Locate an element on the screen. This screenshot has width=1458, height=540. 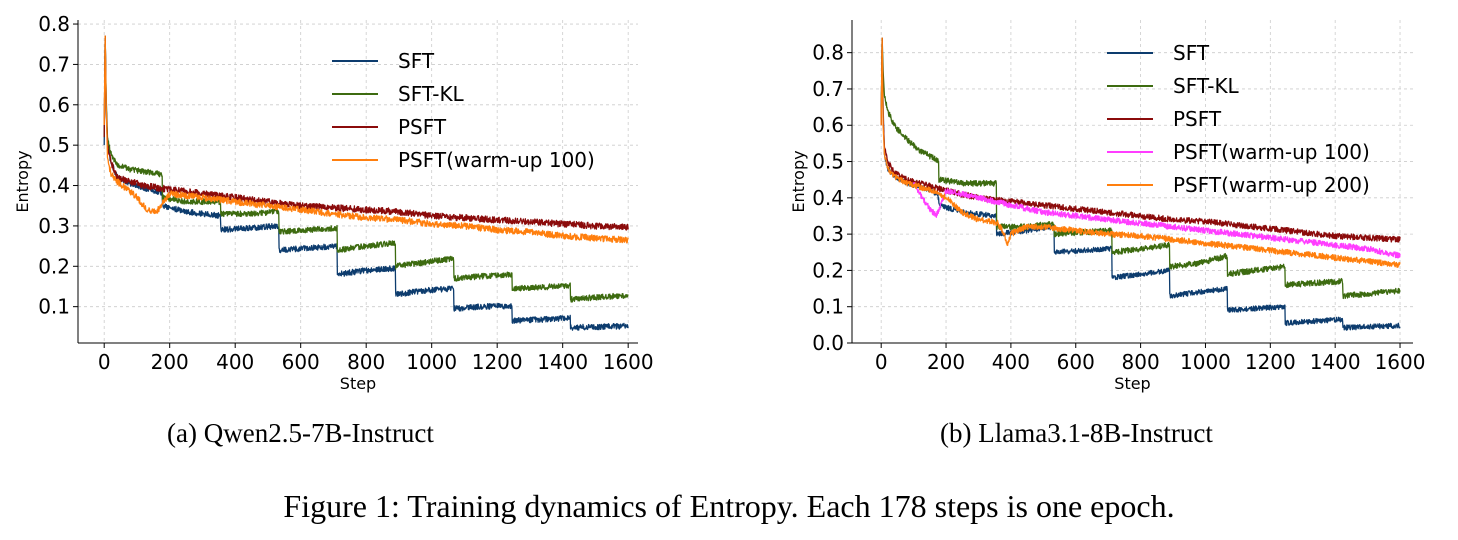
y-tick-label: 0.0 is located at coordinates (828, 343).